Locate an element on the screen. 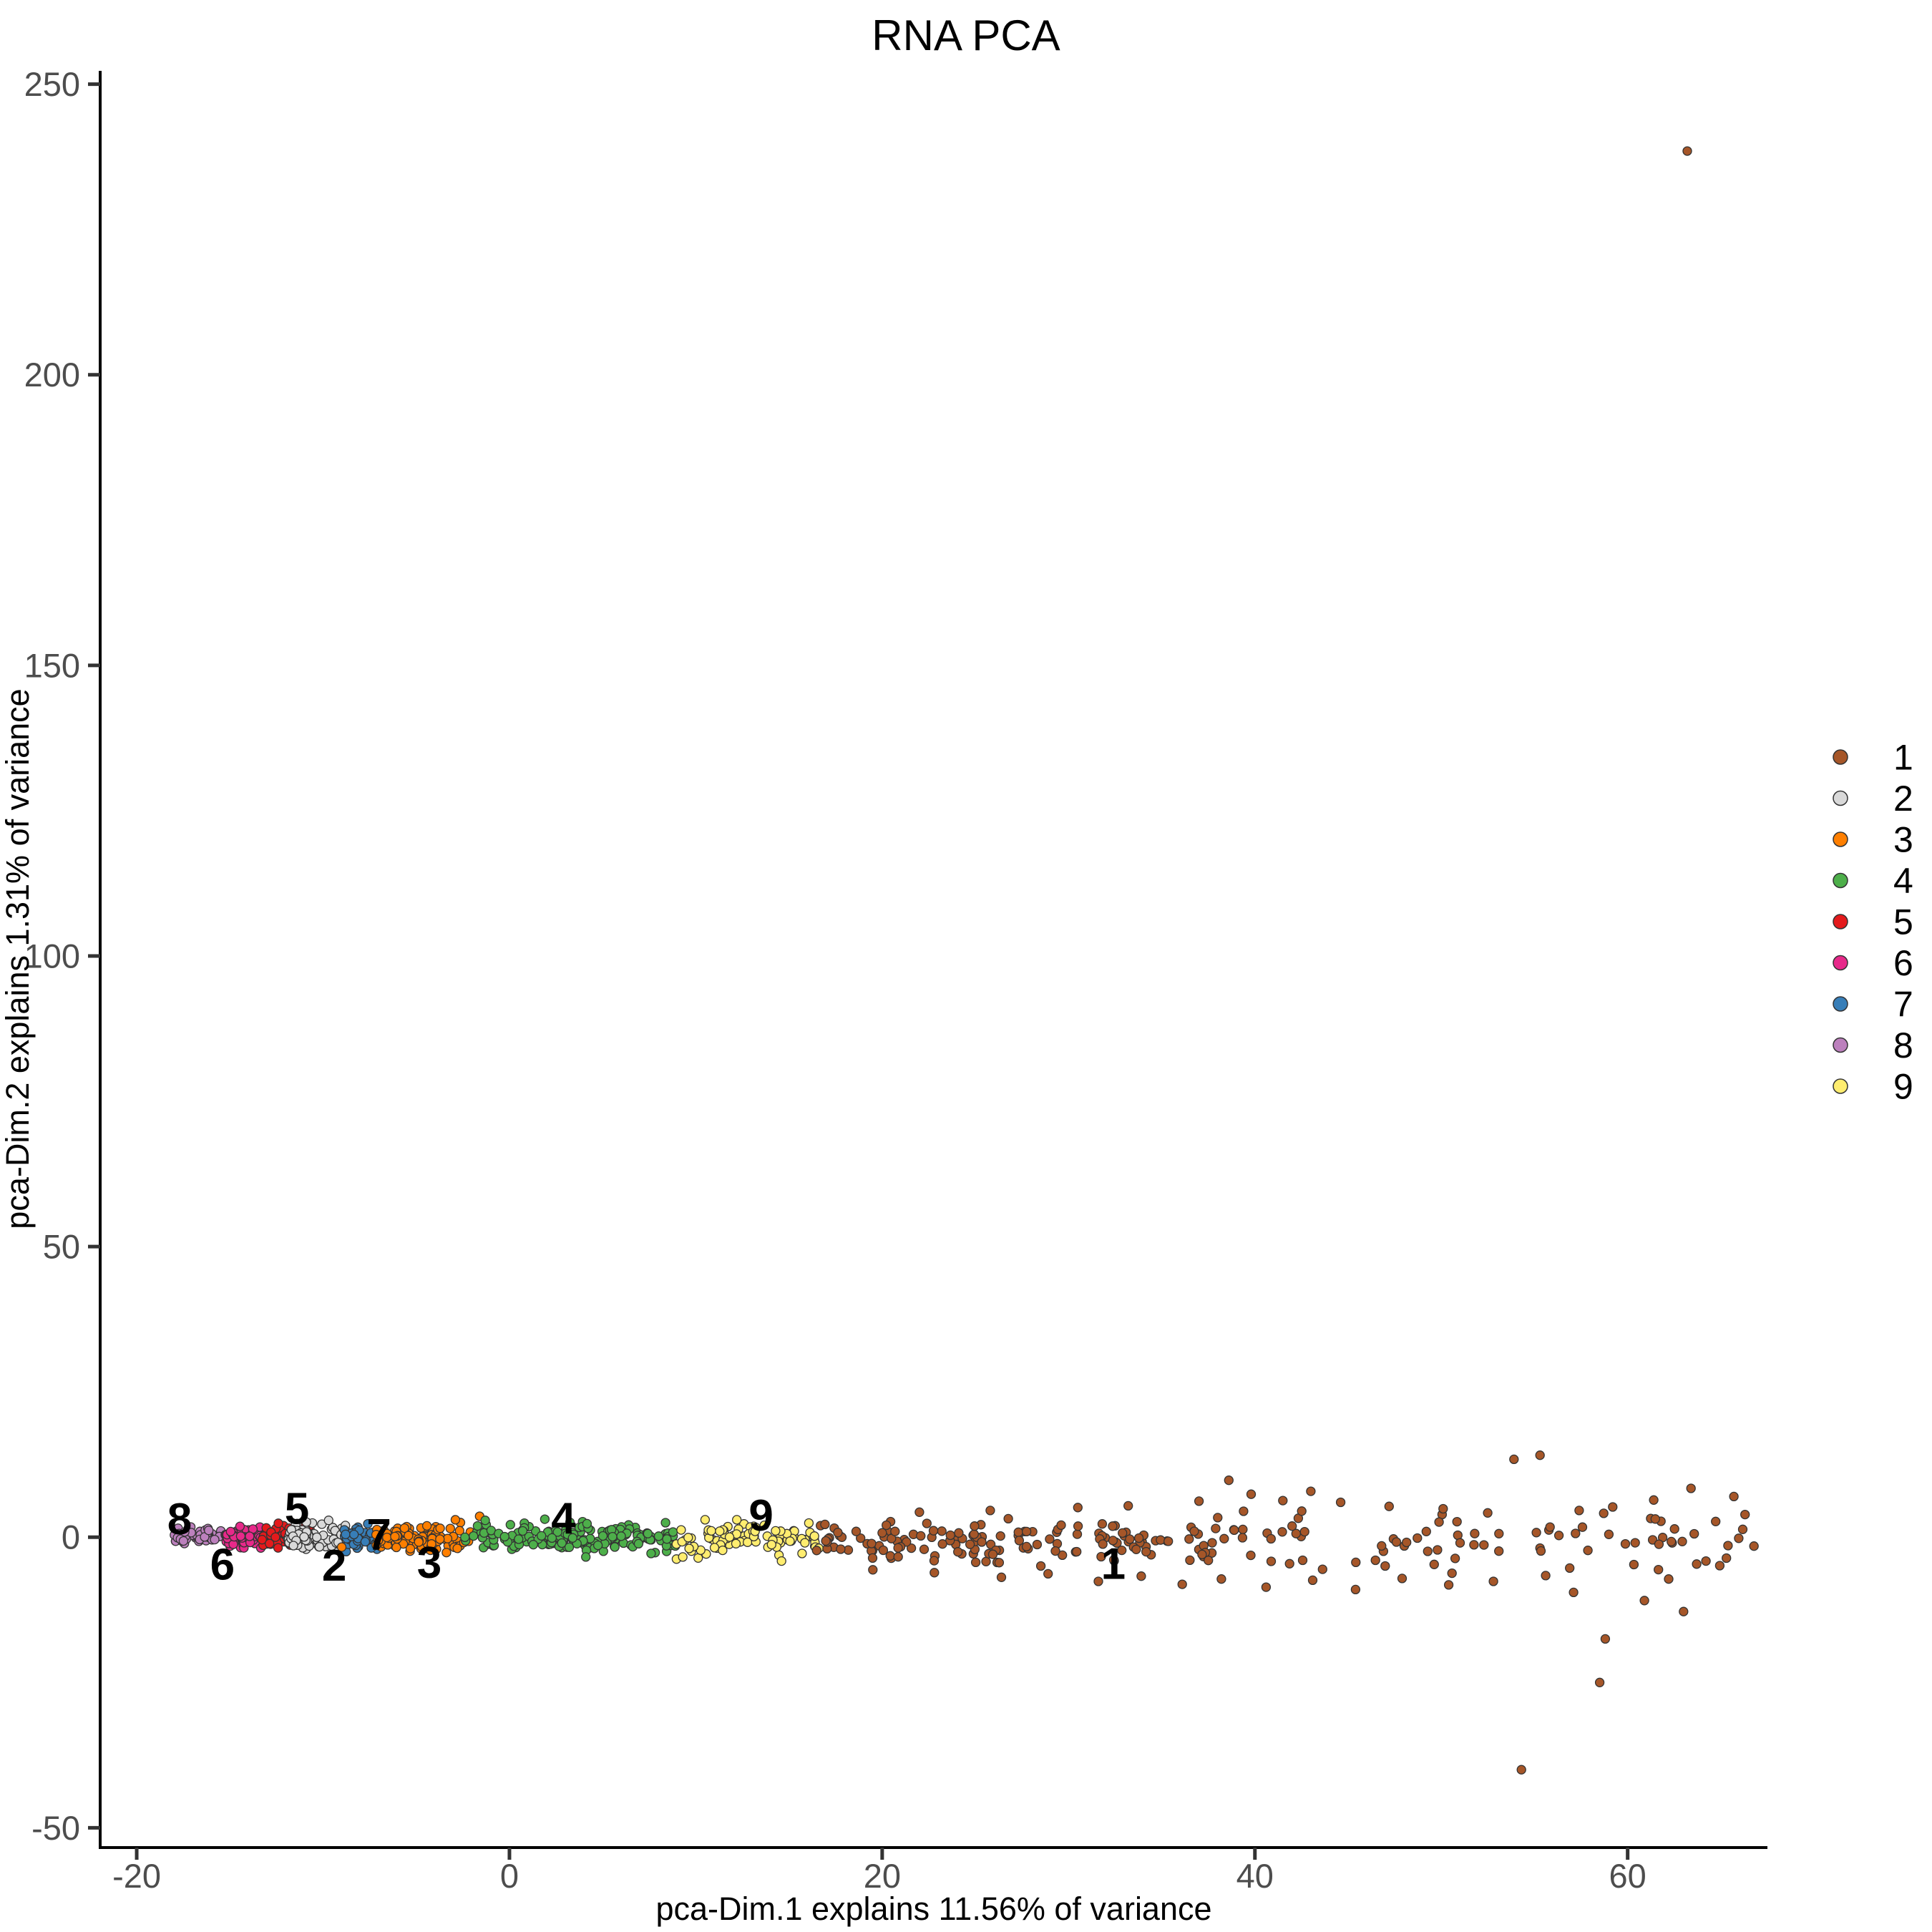 This screenshot has width=1932, height=1932. x-tick-label: 20 is located at coordinates (882, 1876).